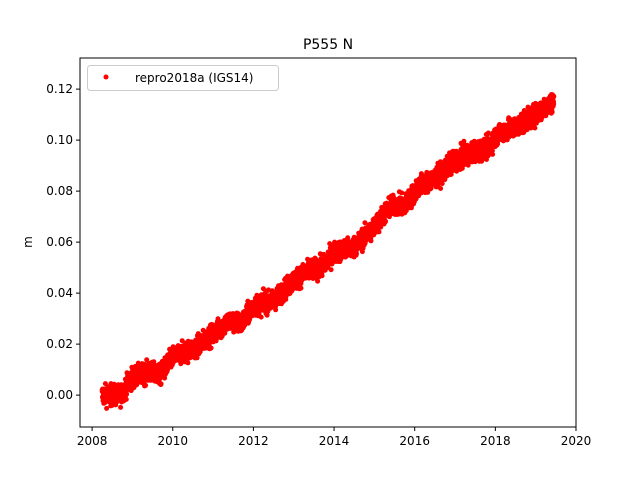 This screenshot has height=484, width=640. I want to click on y-axis-label: m, so click(28, 242).